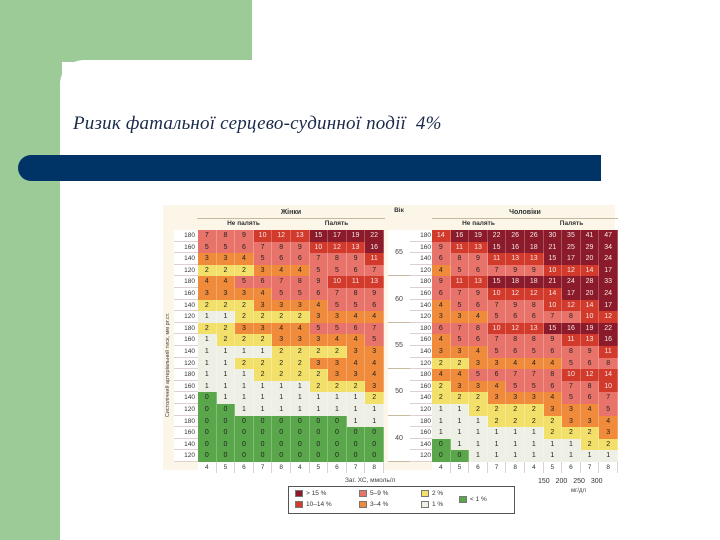 Image resolution: width=720 pixels, height=540 pixels. What do you see at coordinates (478, 467) in the screenshot?
I see `cholesterol-tick: 6` at bounding box center [478, 467].